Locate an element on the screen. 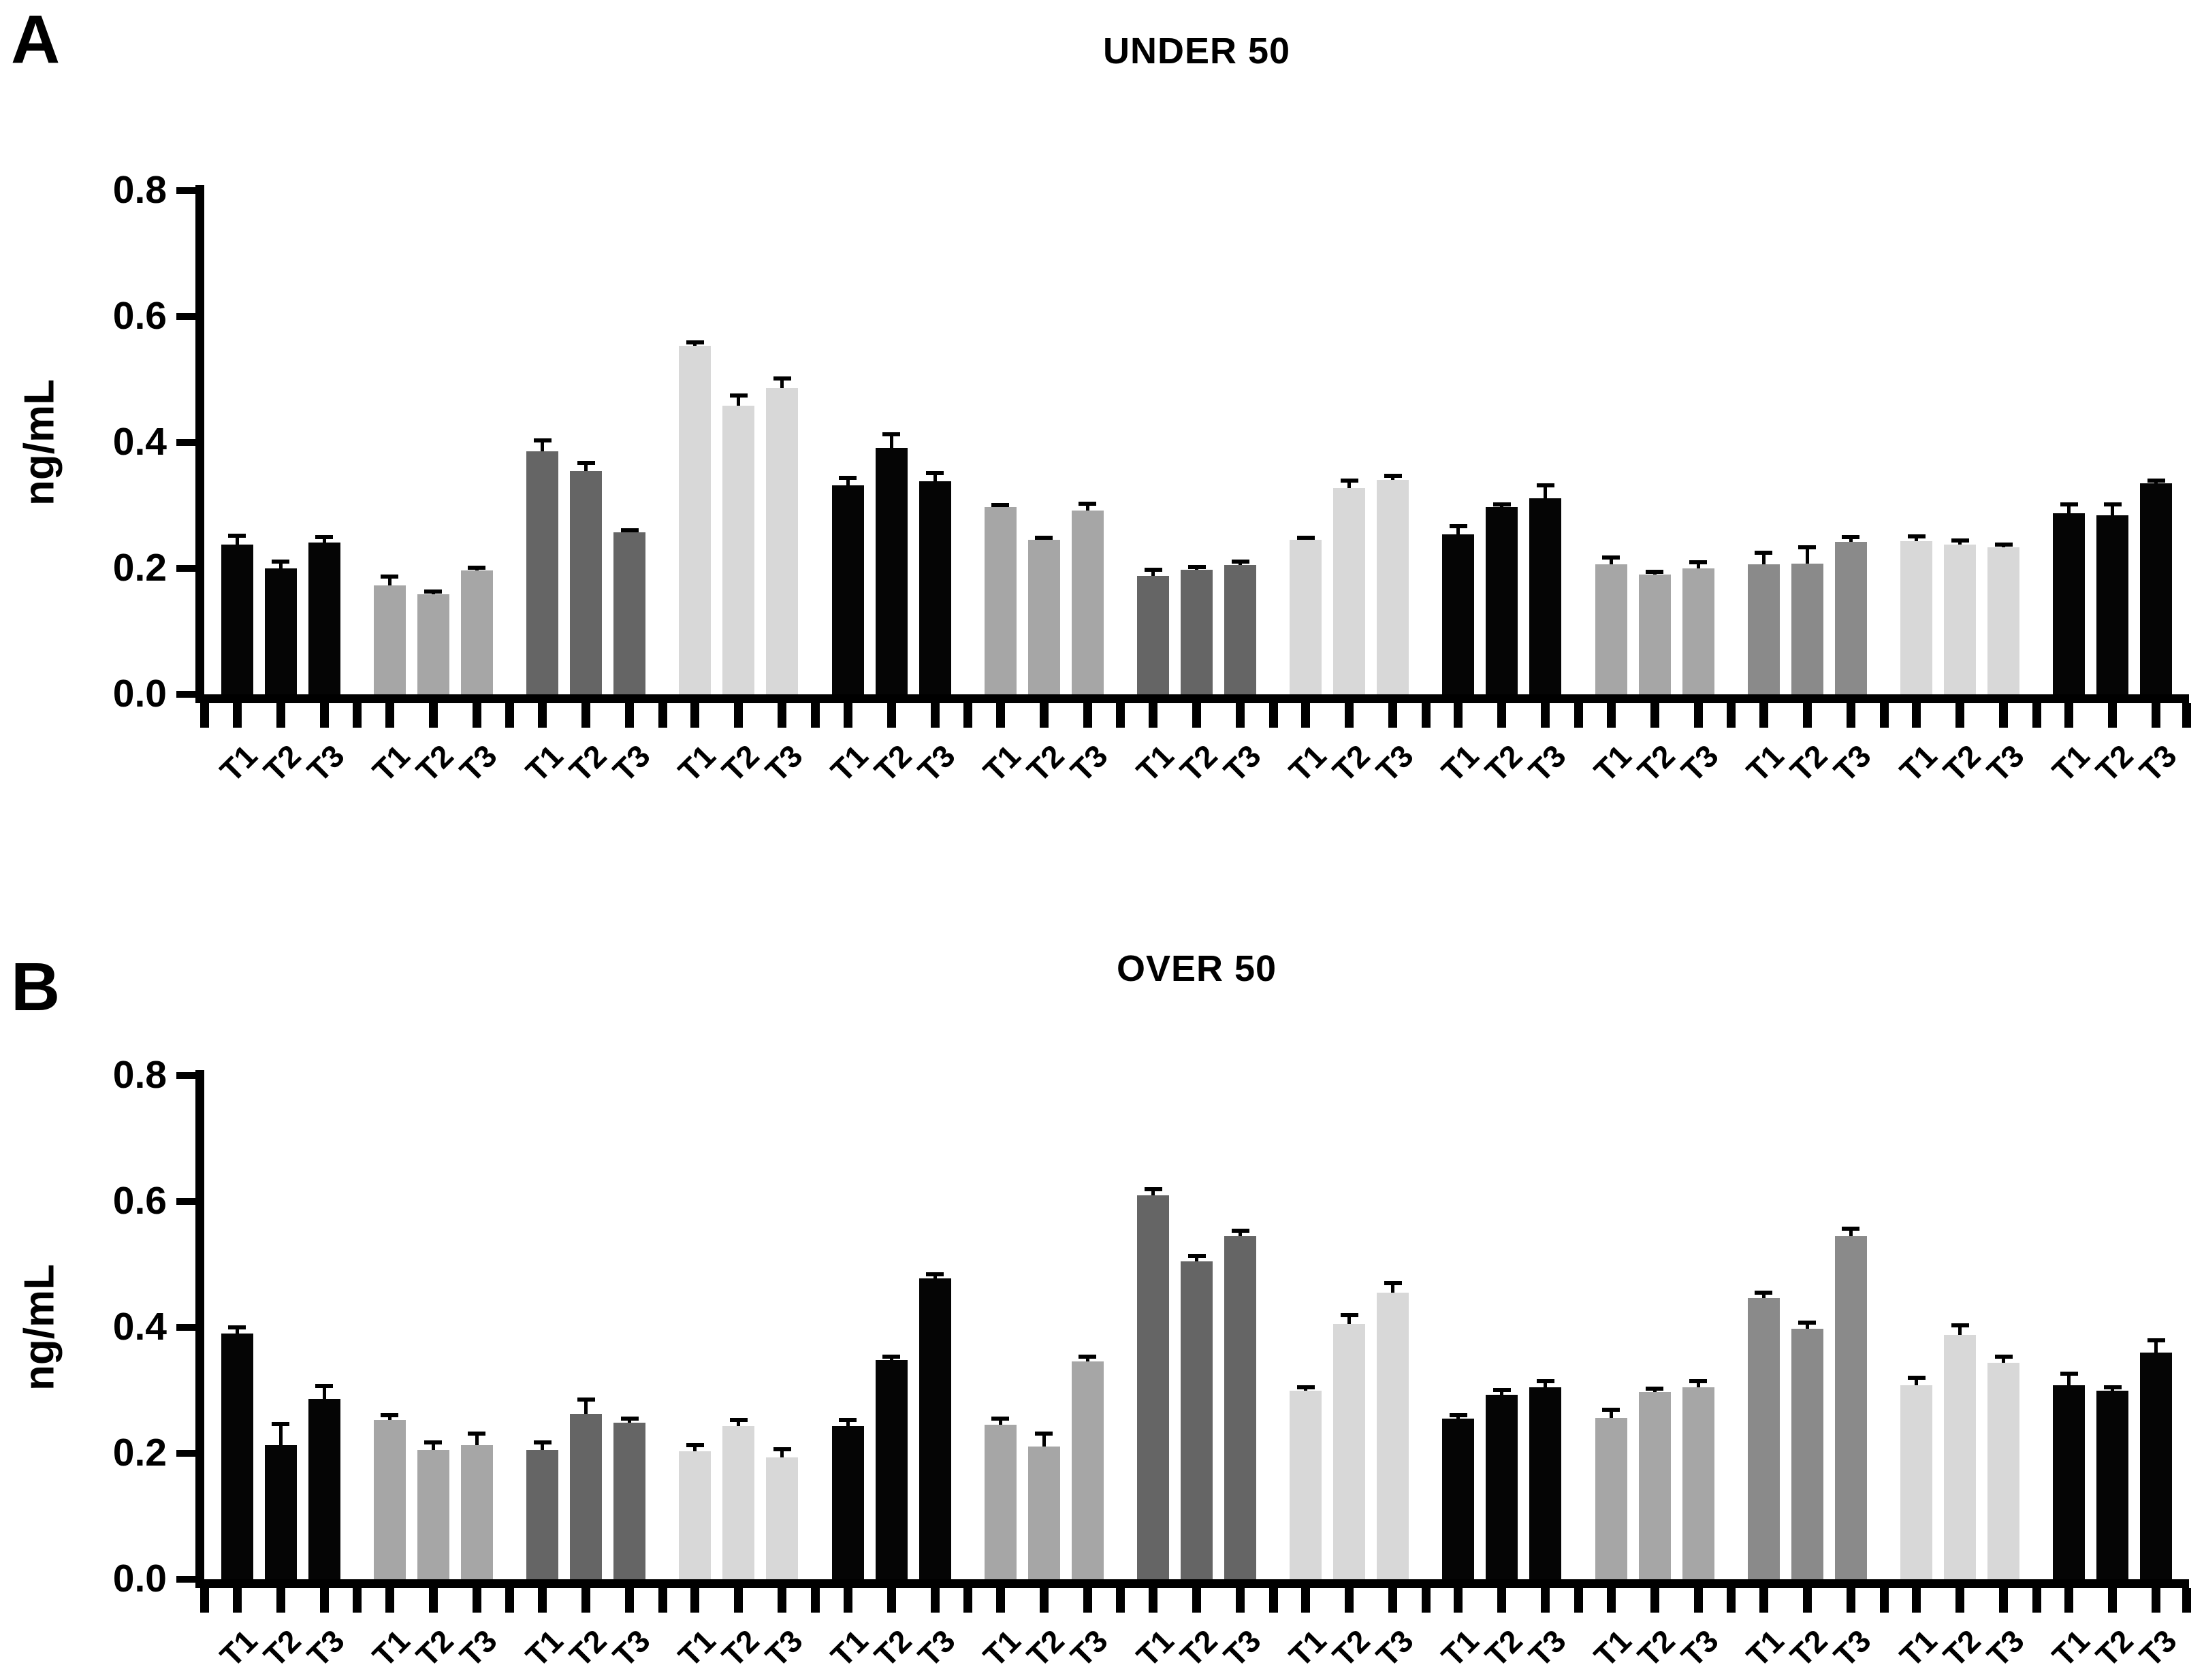  bar-t3-group7 is located at coordinates (1240, 1407).